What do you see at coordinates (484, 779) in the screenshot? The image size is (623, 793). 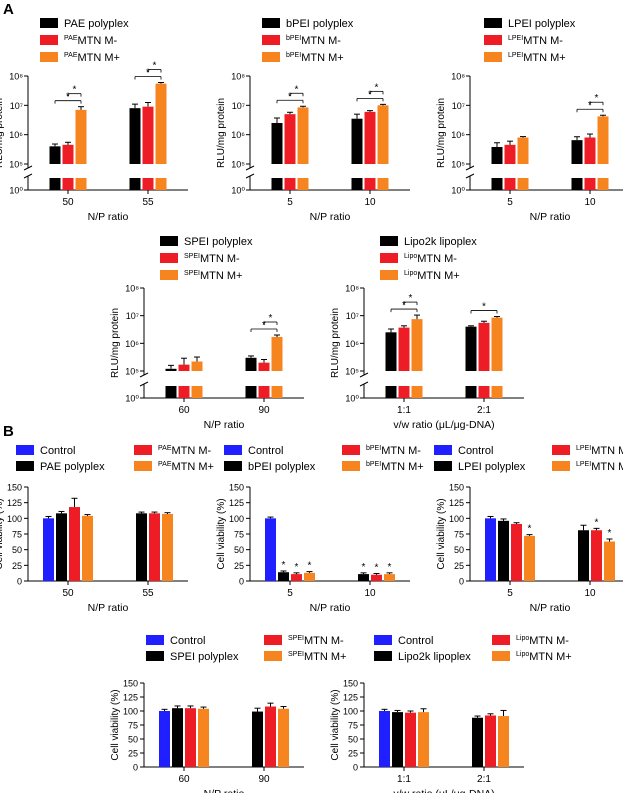 I see `x-tick-label: 2:1` at bounding box center [484, 779].